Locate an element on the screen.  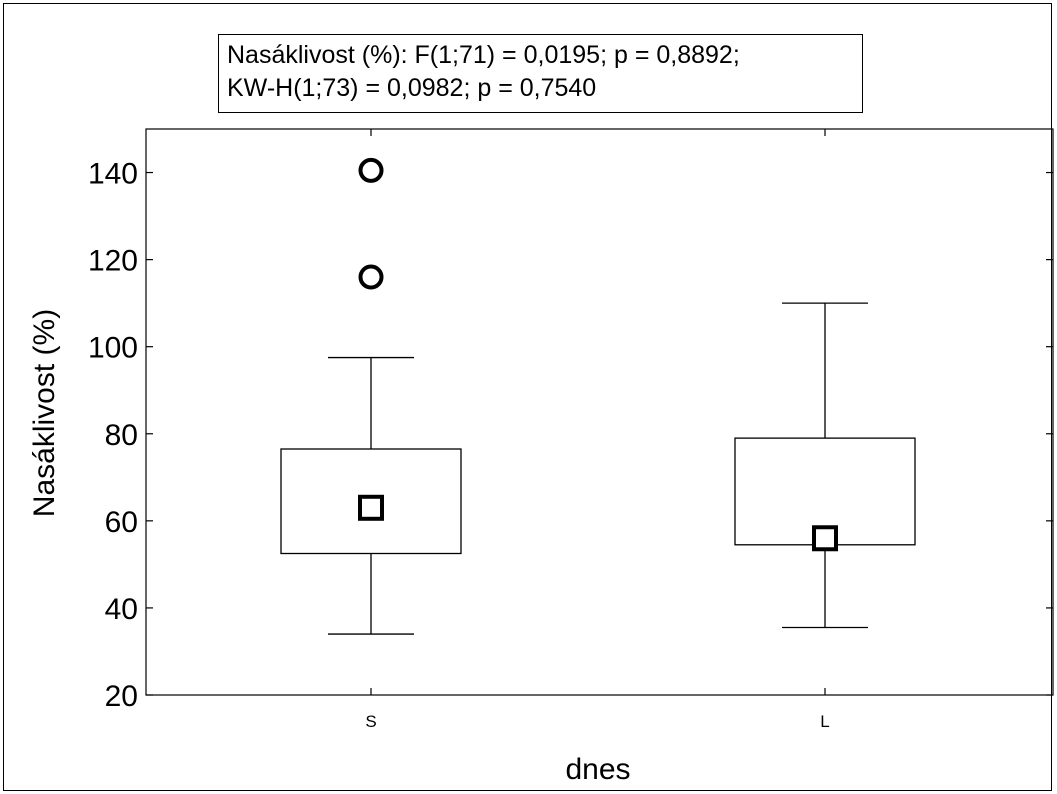
y-tick-label: 140 is located at coordinates (113, 174).